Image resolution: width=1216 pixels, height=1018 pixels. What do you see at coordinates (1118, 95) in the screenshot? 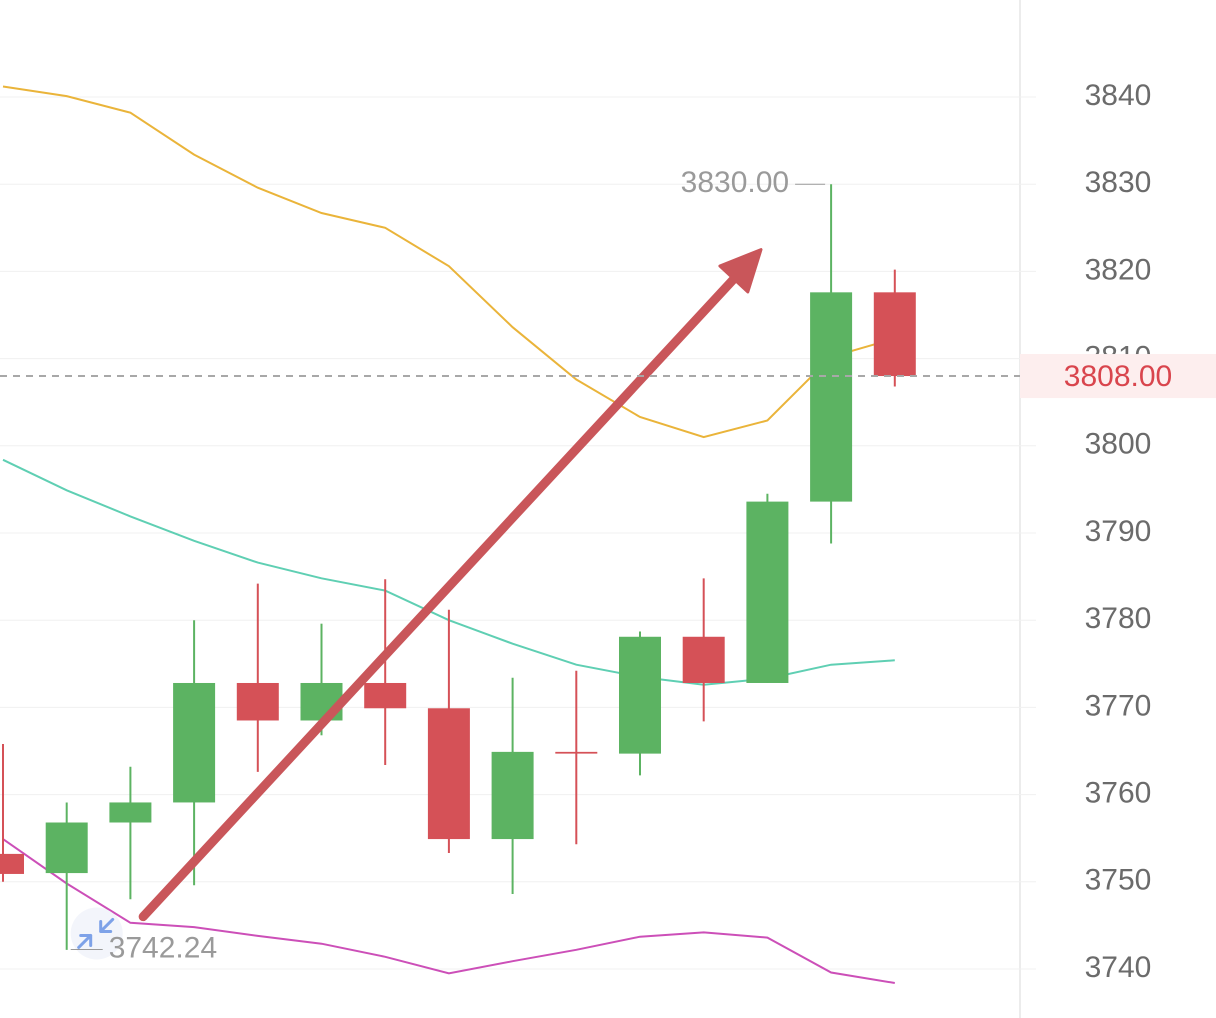
I see `y-tick-label: 3840` at bounding box center [1118, 95].